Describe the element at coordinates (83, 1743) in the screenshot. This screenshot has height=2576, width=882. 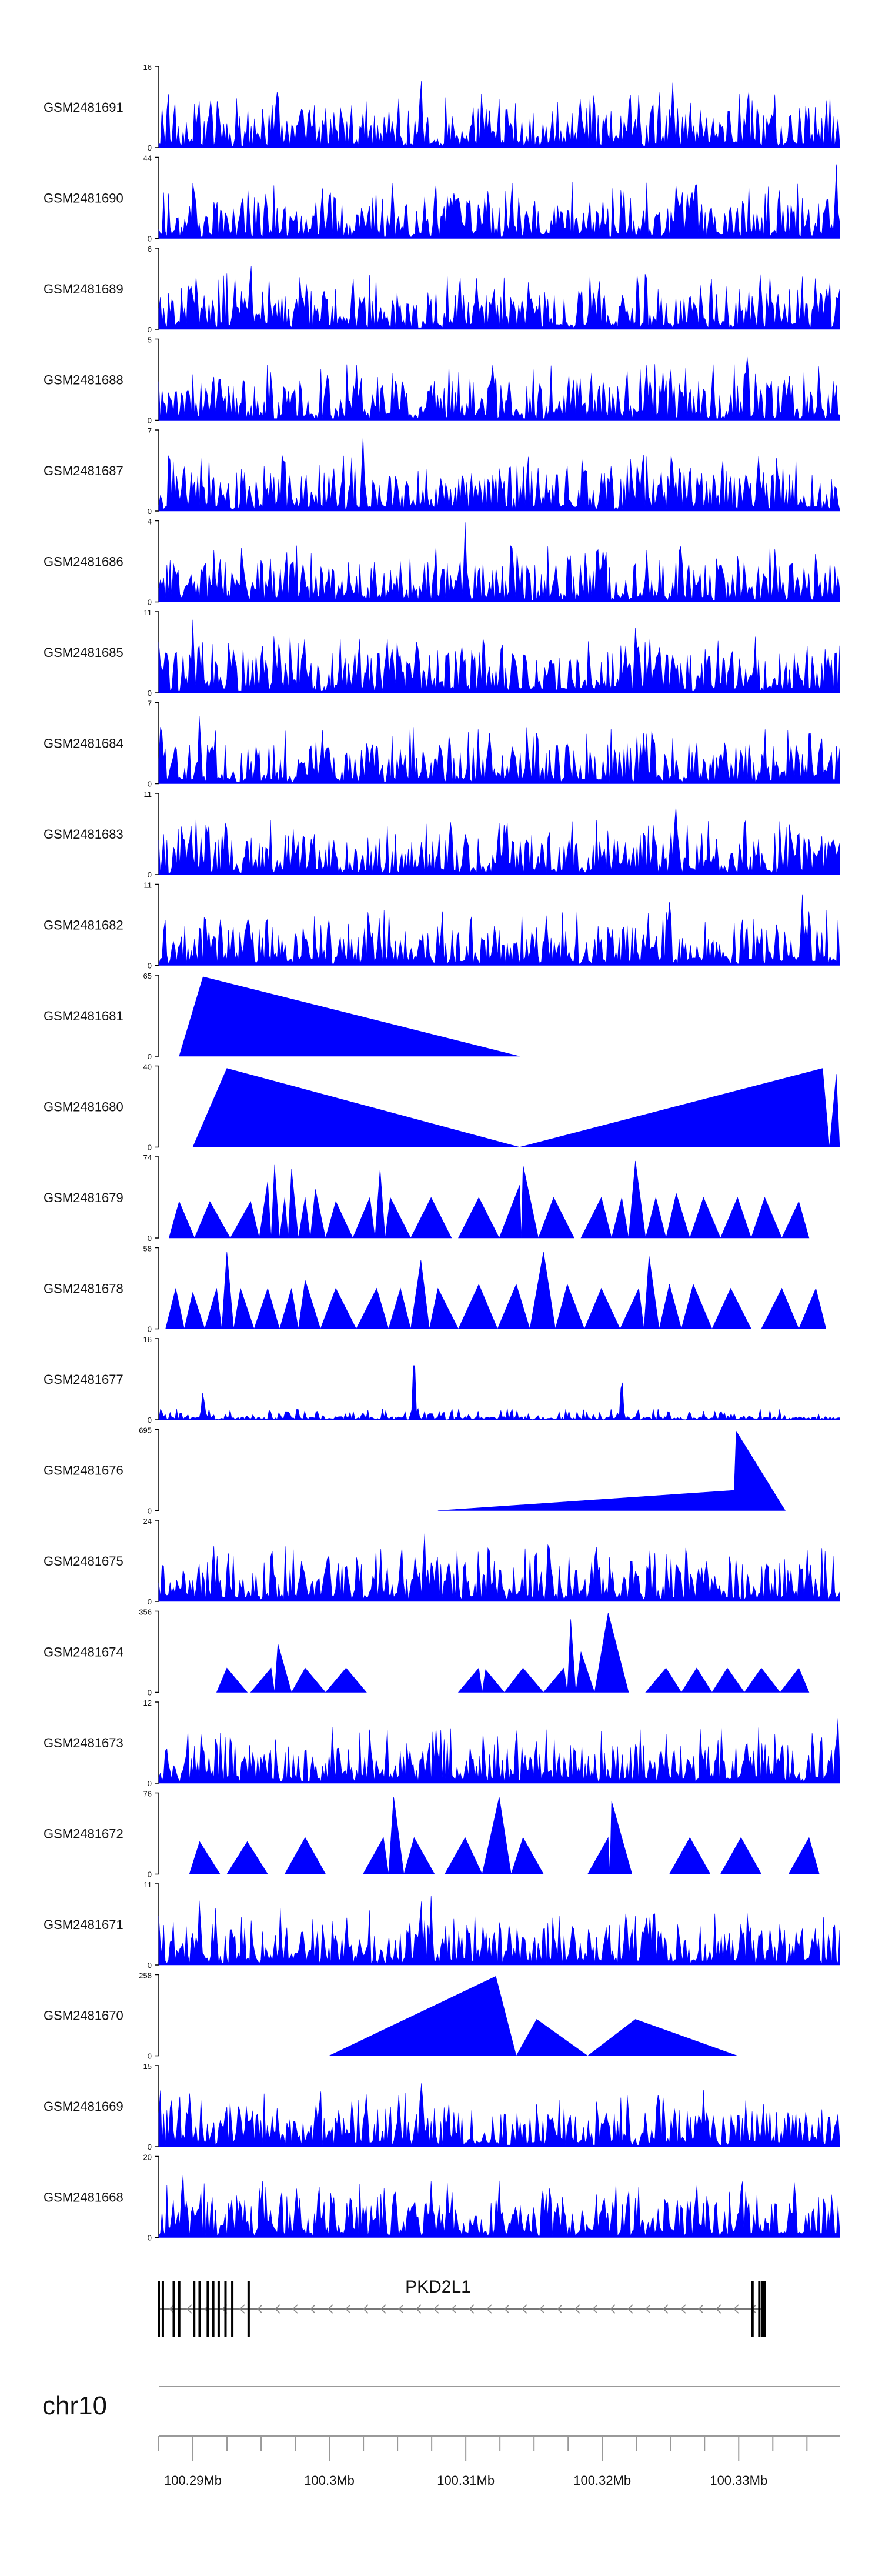
I see `track-label: GSM2481673` at that location.